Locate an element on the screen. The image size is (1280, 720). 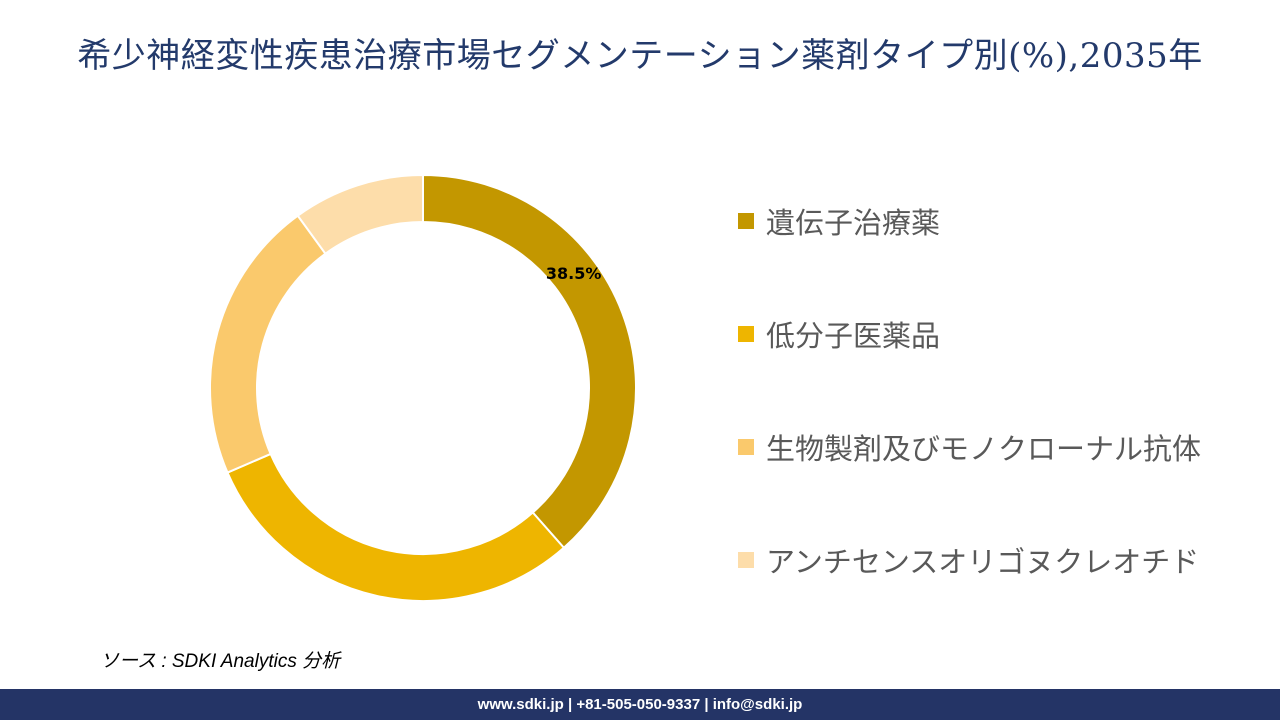
legend-item-biologics: 生物製剤及びモノクローナル抗体 is located at coordinates (969, 447).